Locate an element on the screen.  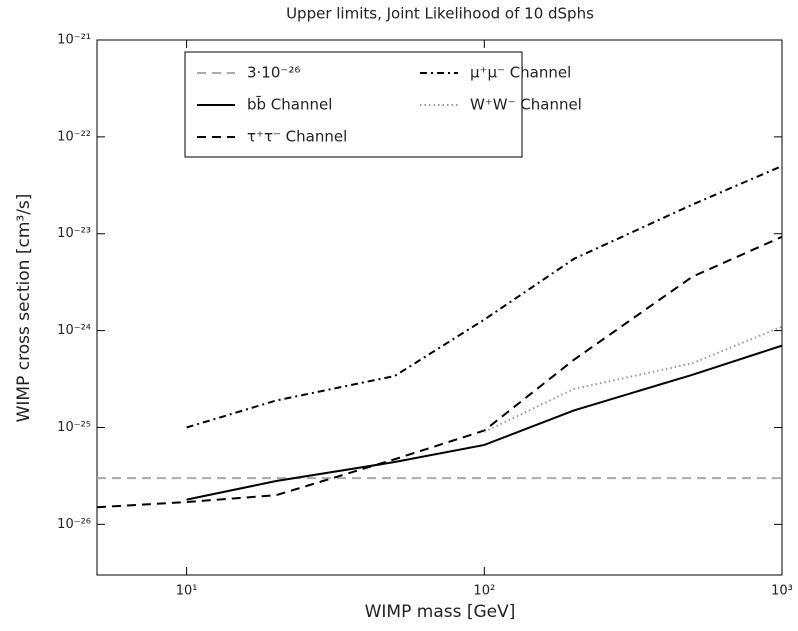
legend-label: bb̄ Channel is located at coordinates (289, 104).